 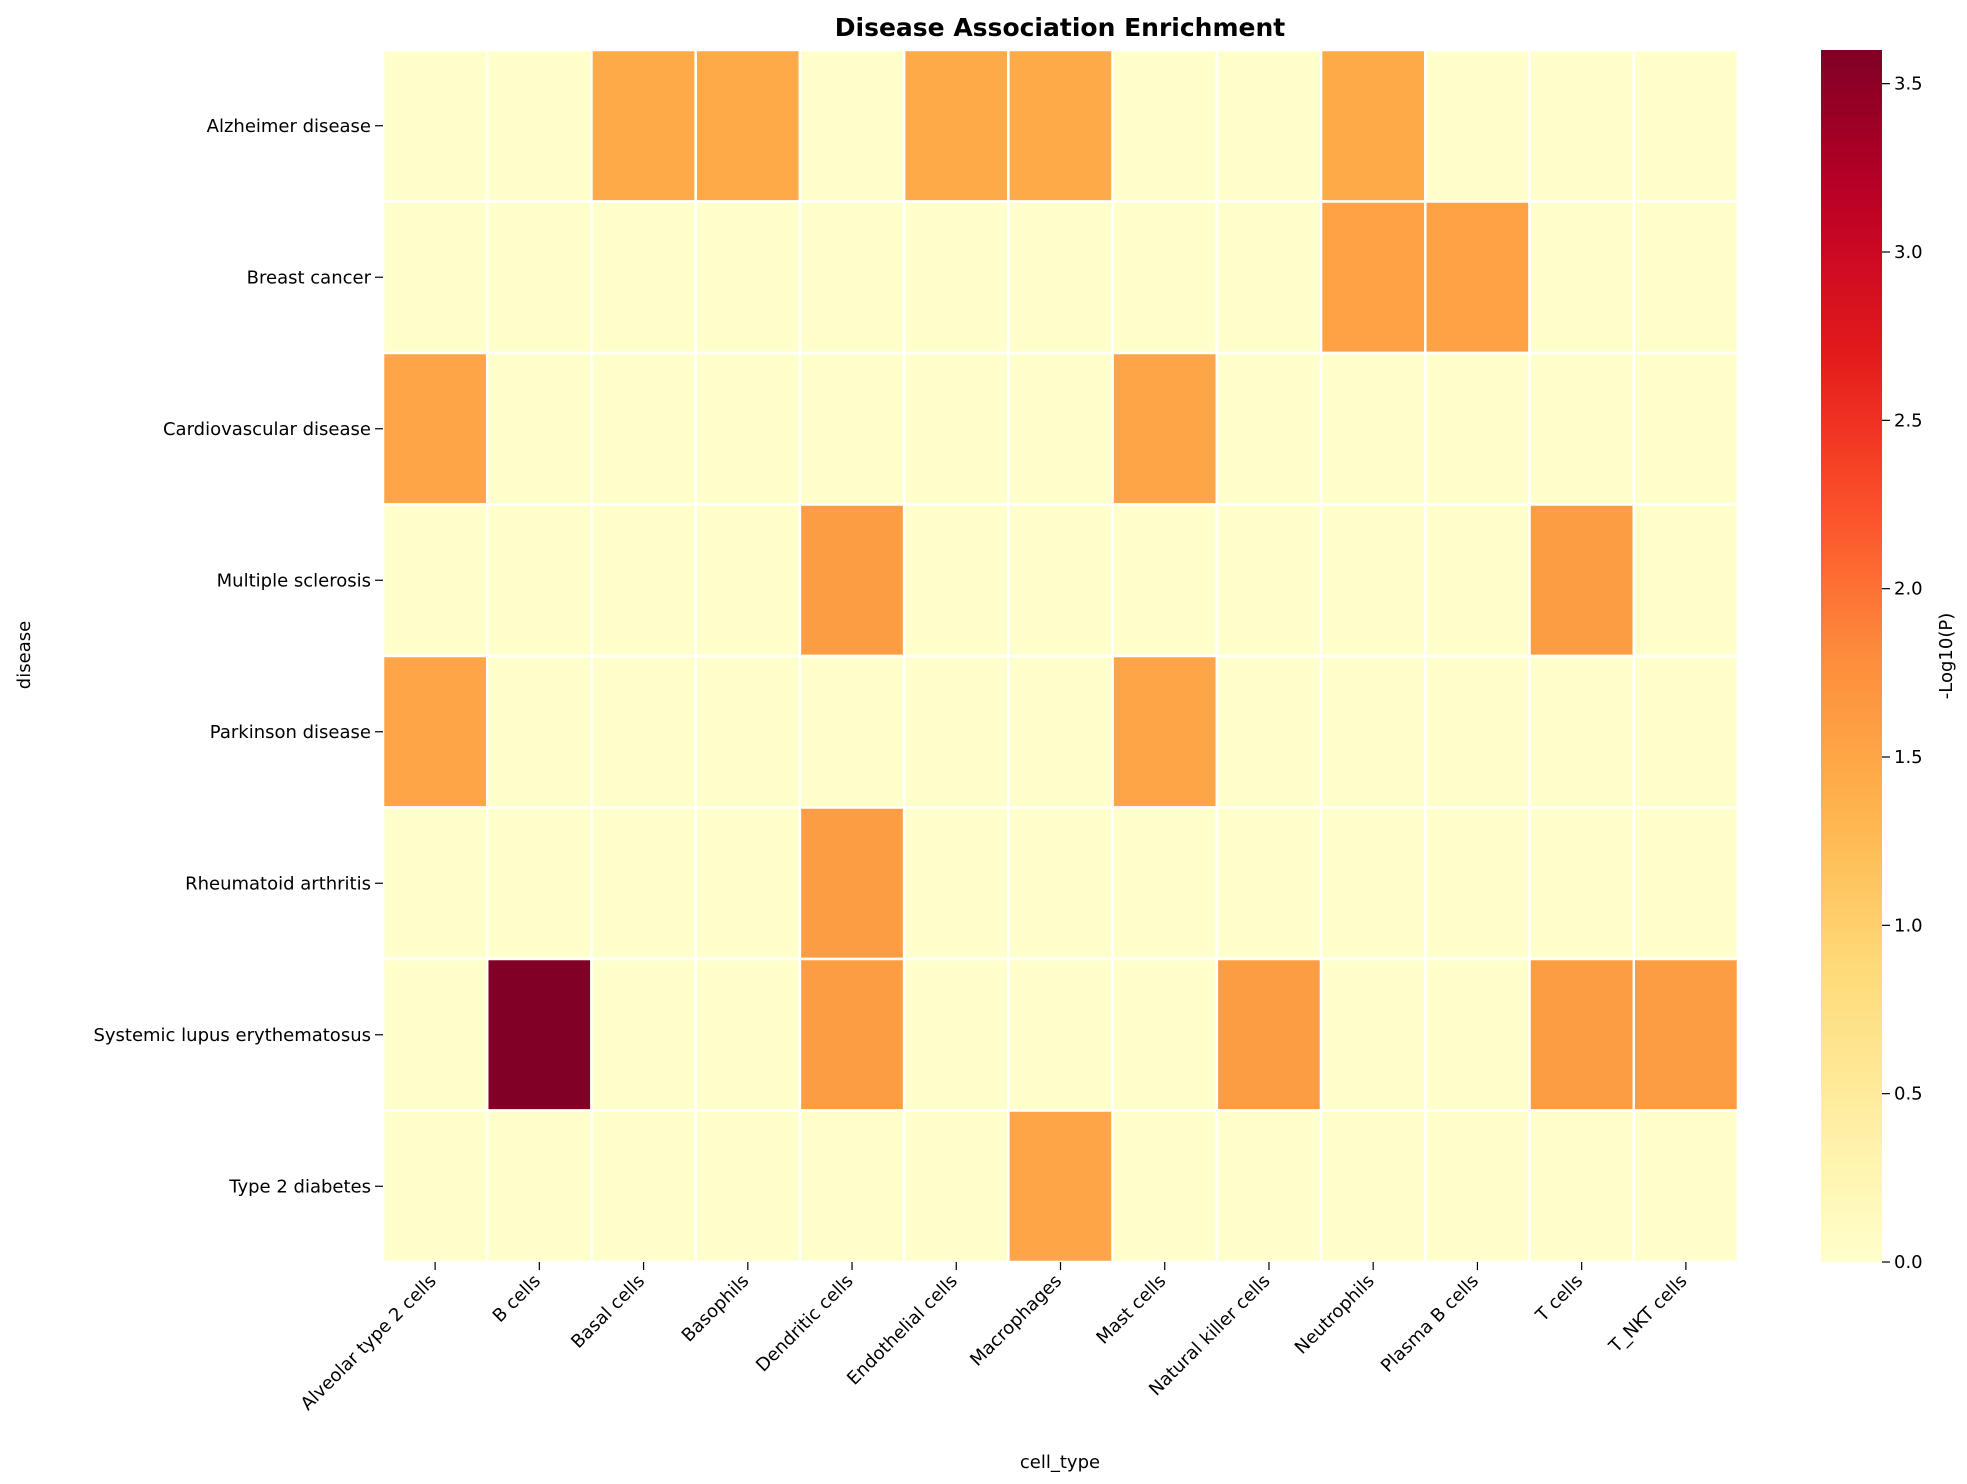 I want to click on y-tick-label: Alzheimer disease, so click(x=289, y=126).